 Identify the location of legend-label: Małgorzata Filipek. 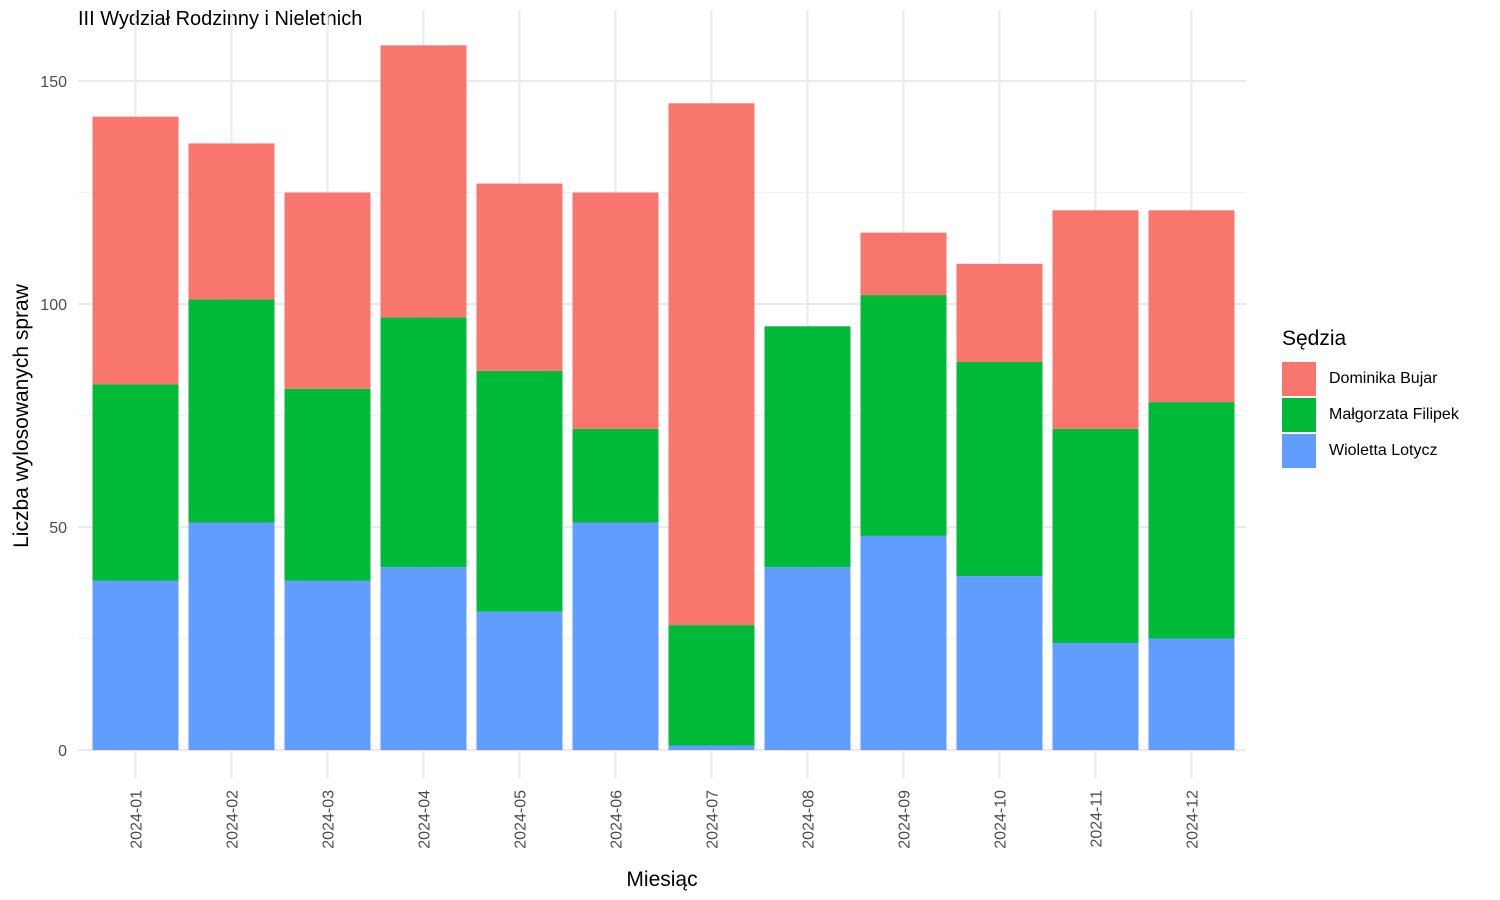
(1394, 414).